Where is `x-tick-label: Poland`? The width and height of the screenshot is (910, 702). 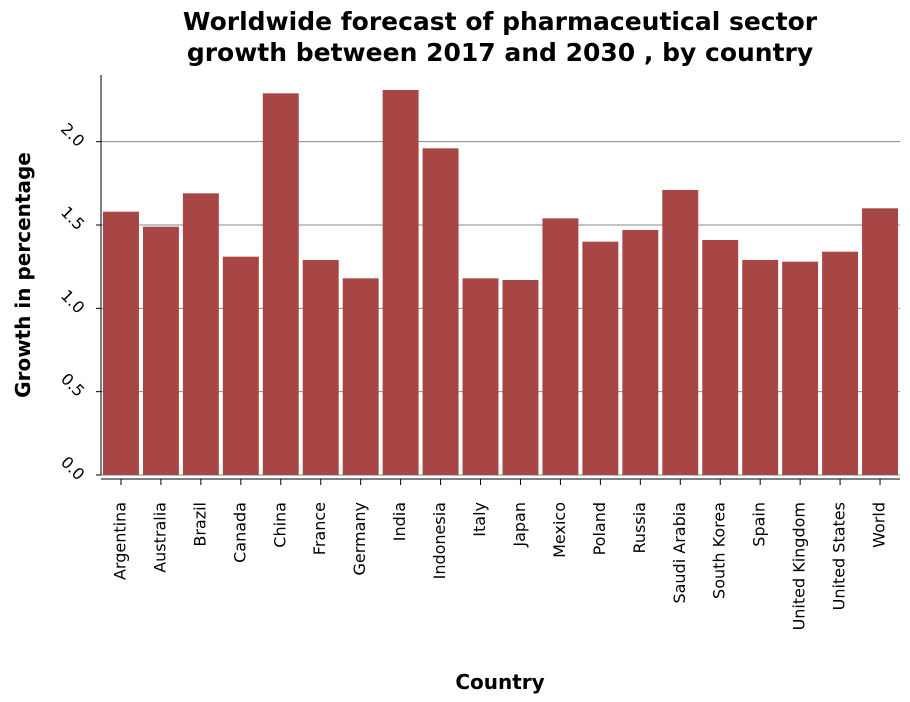 x-tick-label: Poland is located at coordinates (599, 528).